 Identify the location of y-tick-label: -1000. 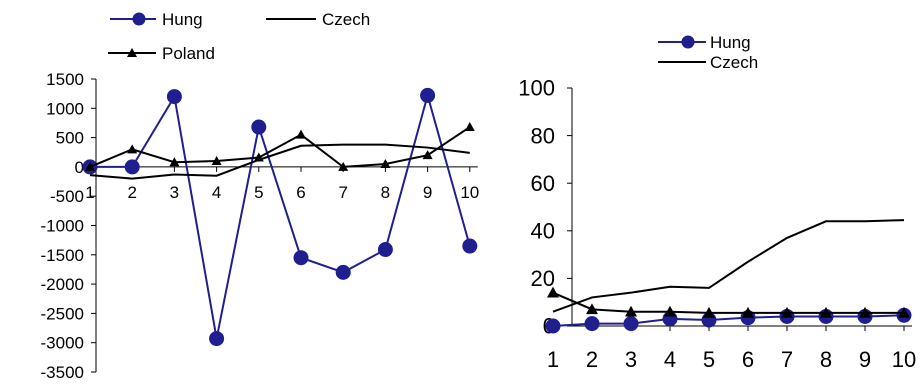
(62, 225).